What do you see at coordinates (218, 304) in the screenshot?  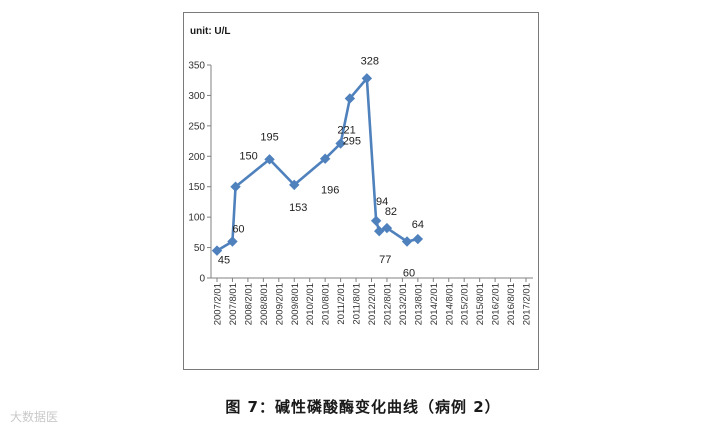 I see `x-tick-label: 2007/2/01` at bounding box center [218, 304].